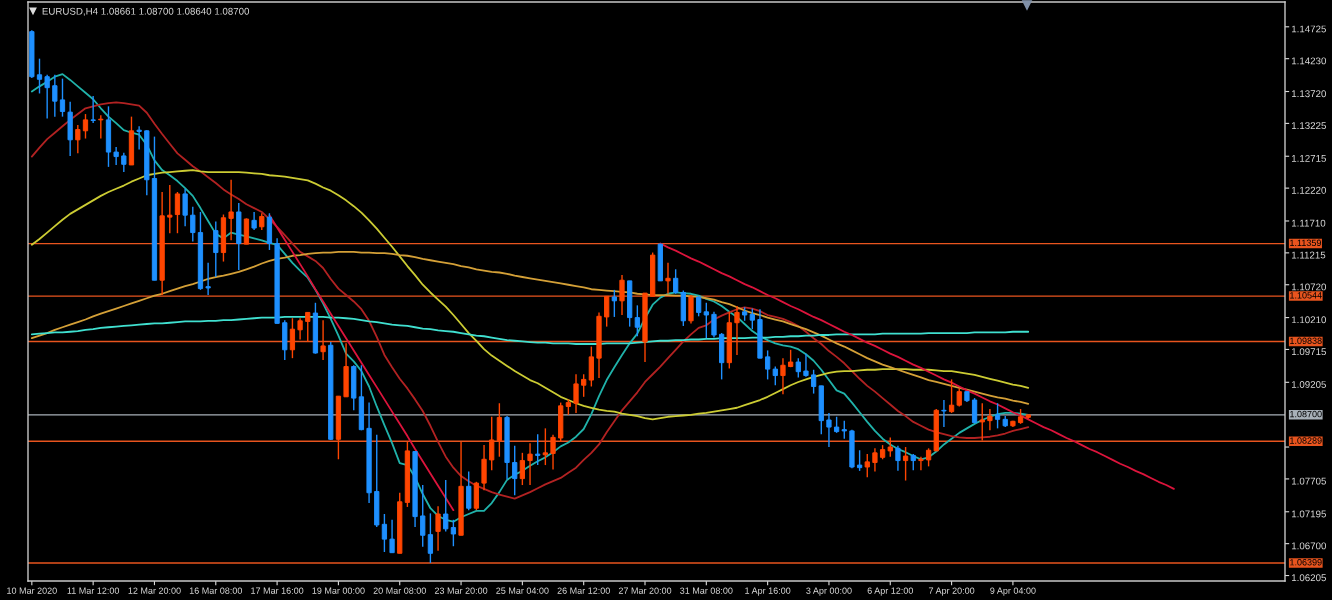  I want to click on ref-line-label: 1.06399, so click(1306, 562).